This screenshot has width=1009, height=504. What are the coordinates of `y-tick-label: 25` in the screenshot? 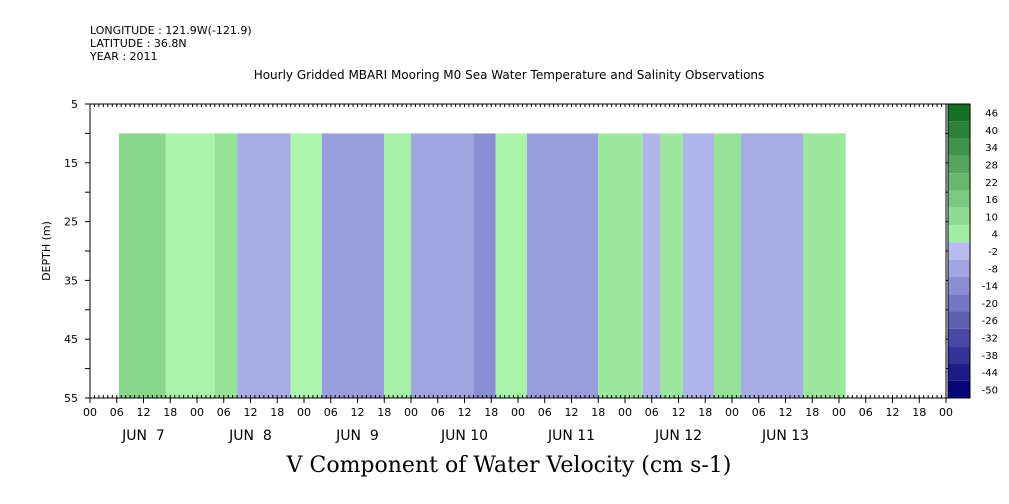 It's located at (71, 222).